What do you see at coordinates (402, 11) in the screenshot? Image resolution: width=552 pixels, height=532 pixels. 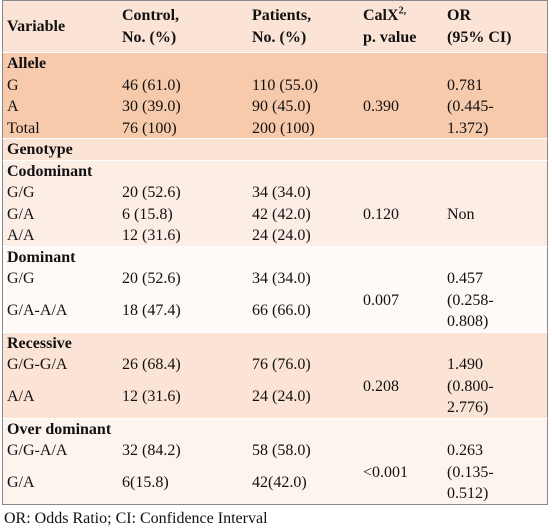 I see `header-sup: 2,` at bounding box center [402, 11].